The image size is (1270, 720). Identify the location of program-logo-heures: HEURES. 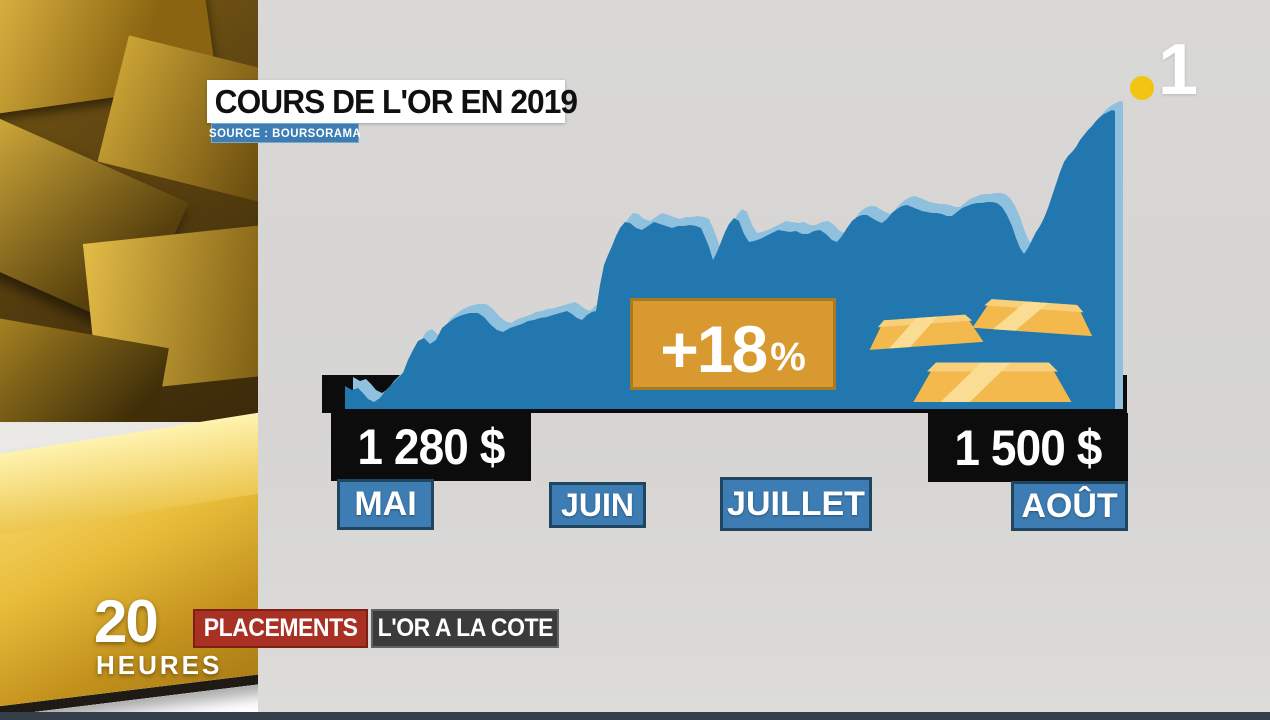
(159, 665).